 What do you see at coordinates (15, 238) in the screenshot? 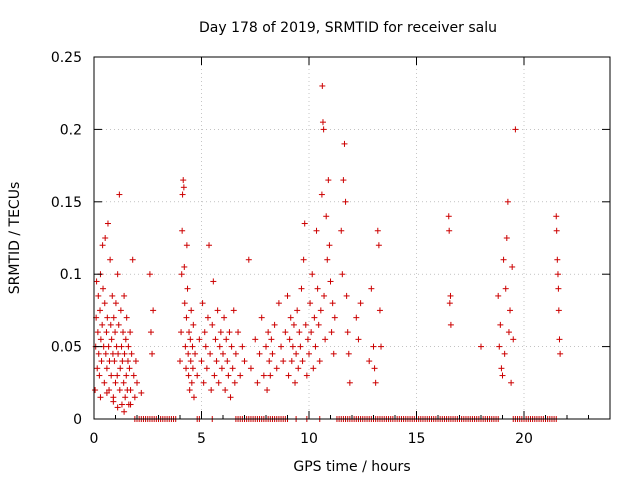
I see `y-axis-label: SRMTID / TECUs` at bounding box center [15, 238].